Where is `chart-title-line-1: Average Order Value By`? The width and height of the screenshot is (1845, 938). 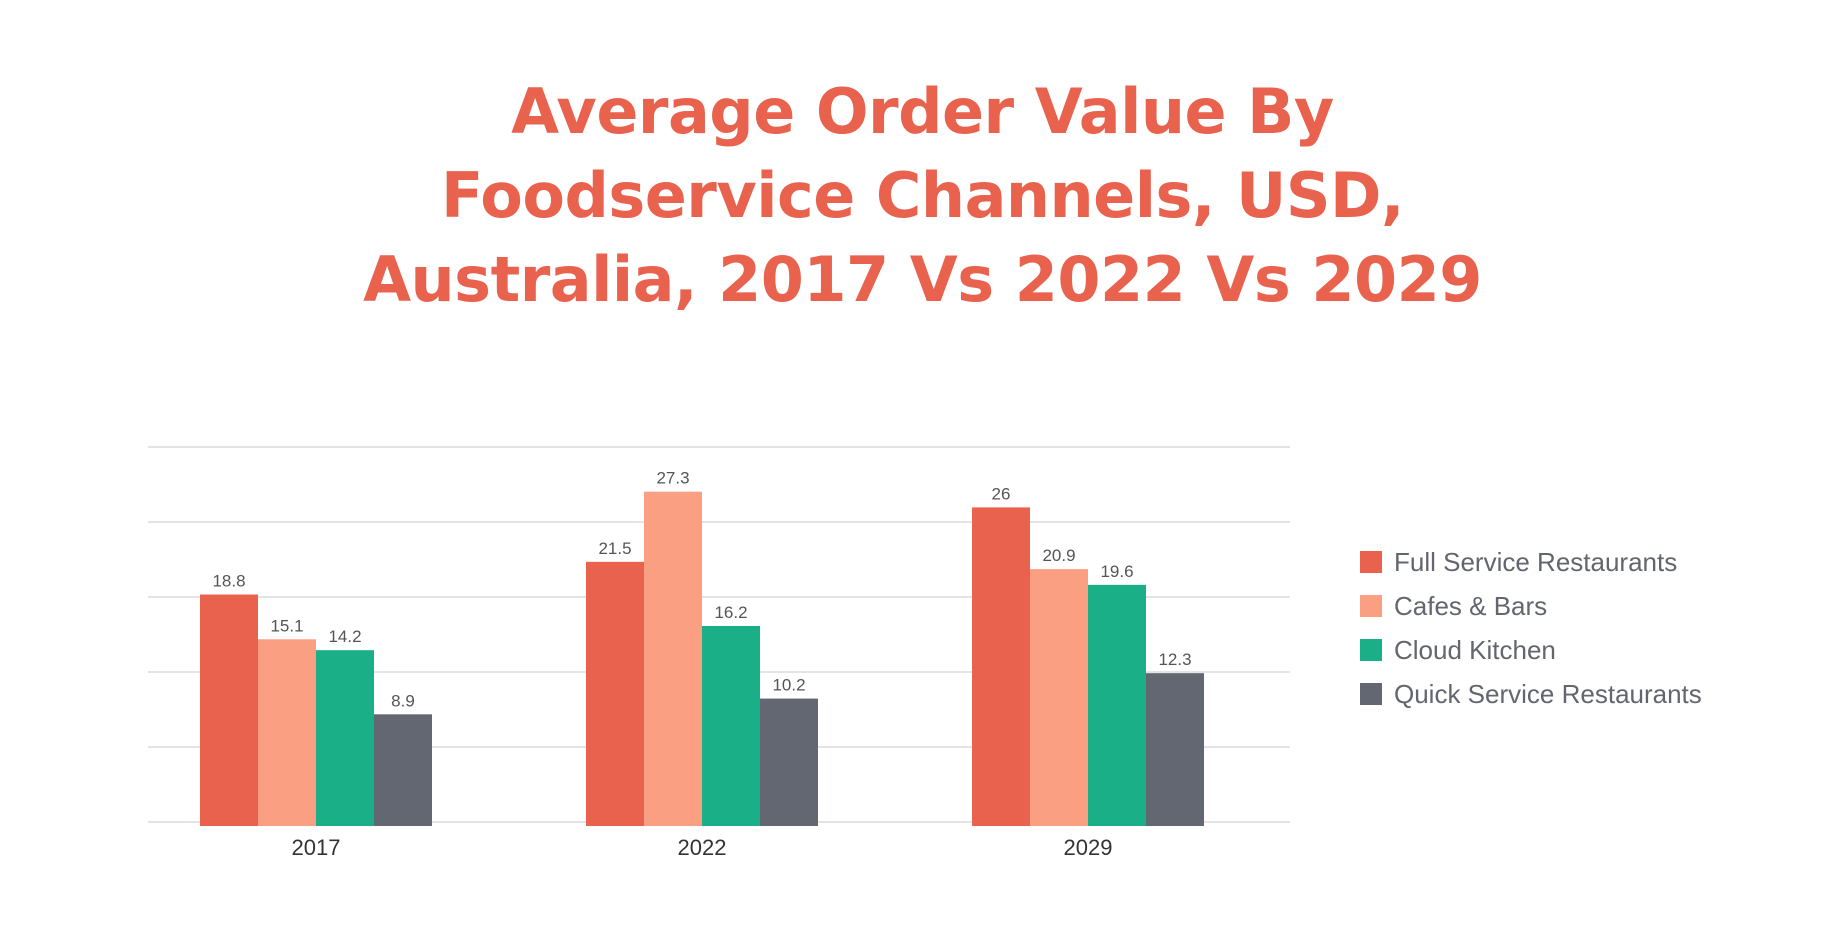
chart-title-line-1: Average Order Value By is located at coordinates (922, 111).